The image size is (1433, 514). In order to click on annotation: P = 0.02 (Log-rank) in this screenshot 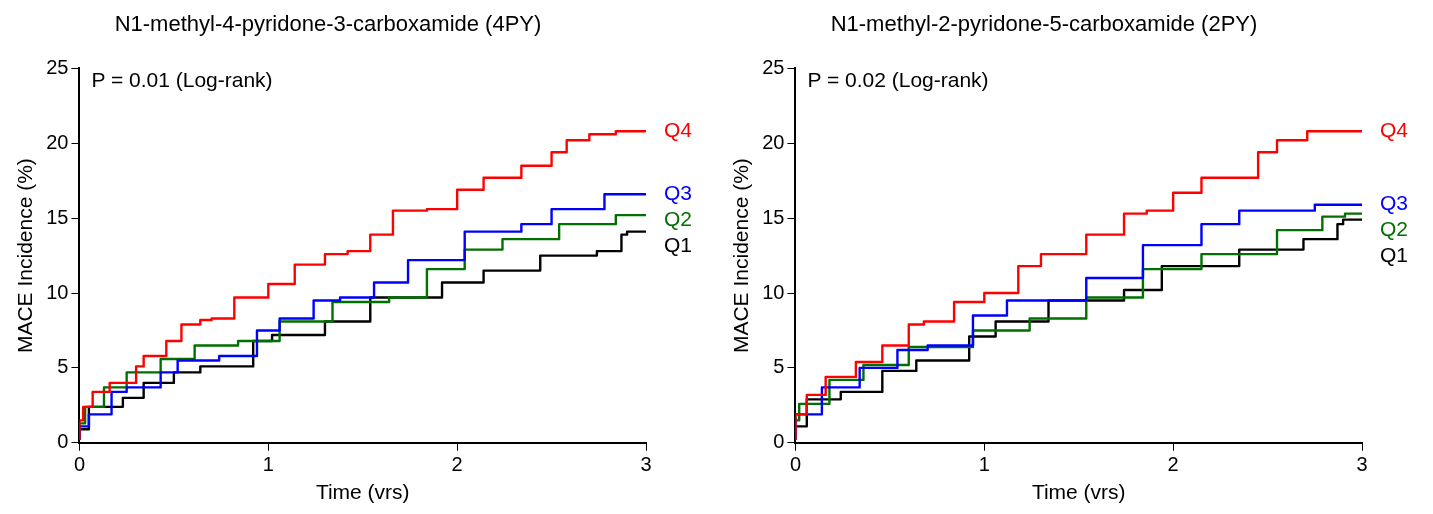, I will do `click(898, 79)`.